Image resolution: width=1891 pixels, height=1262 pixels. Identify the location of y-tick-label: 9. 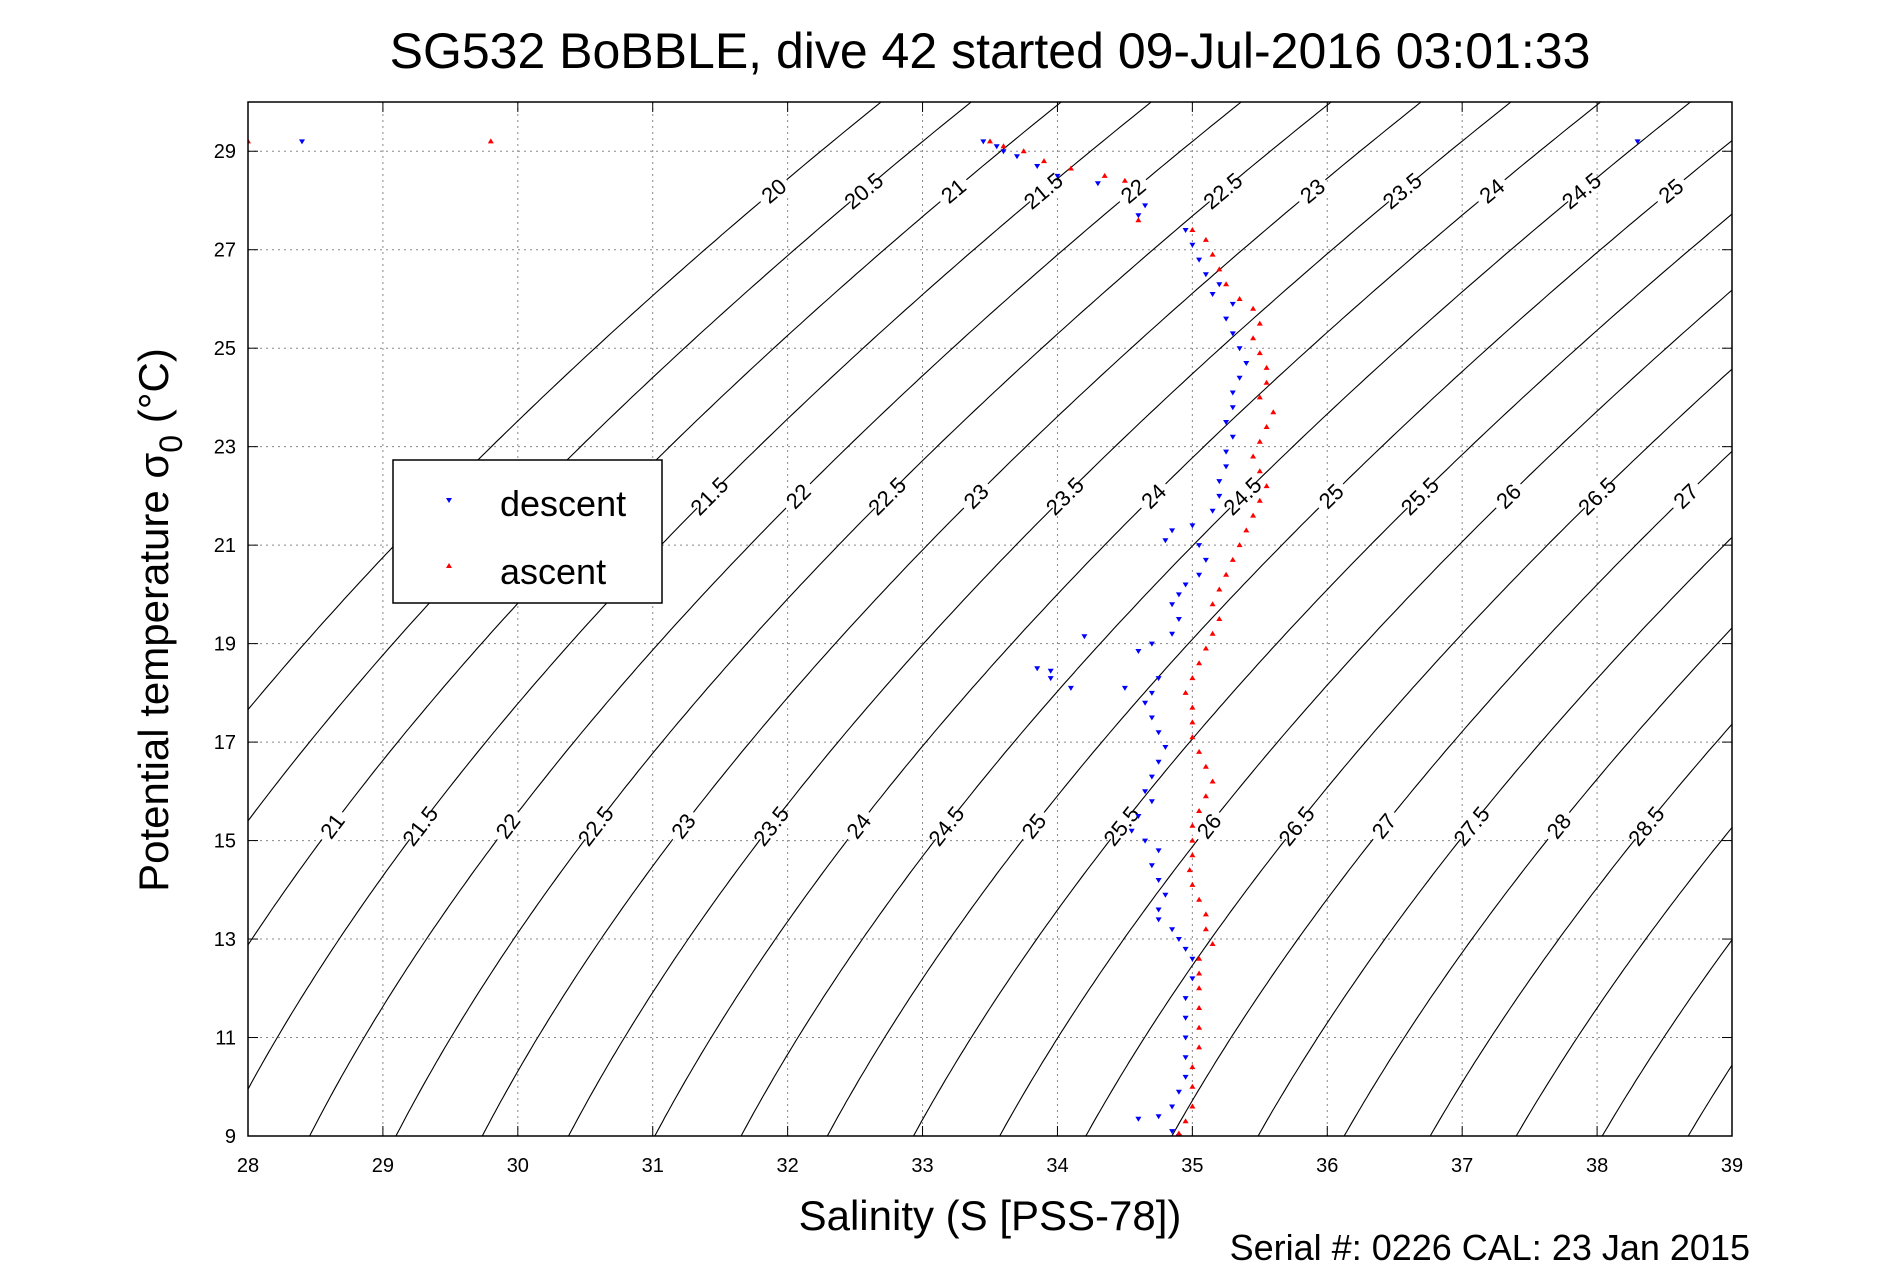
(230, 1137).